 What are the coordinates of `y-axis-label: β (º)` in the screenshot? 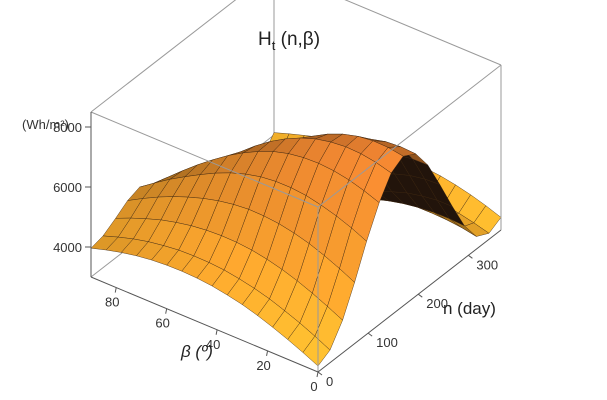 It's located at (196, 351).